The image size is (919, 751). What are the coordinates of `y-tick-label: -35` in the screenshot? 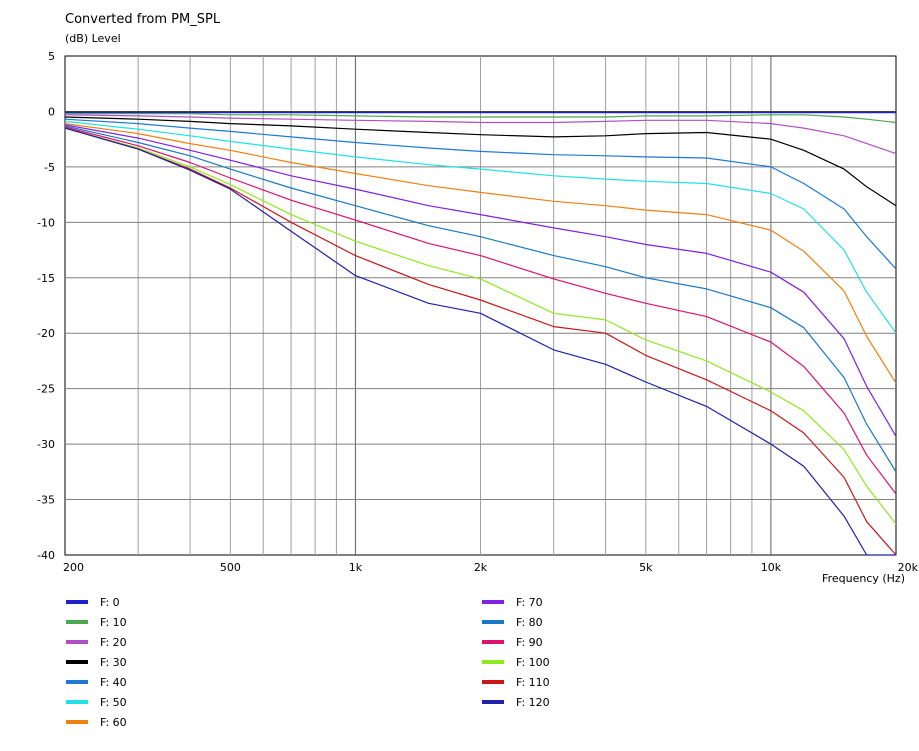 It's located at (46, 500).